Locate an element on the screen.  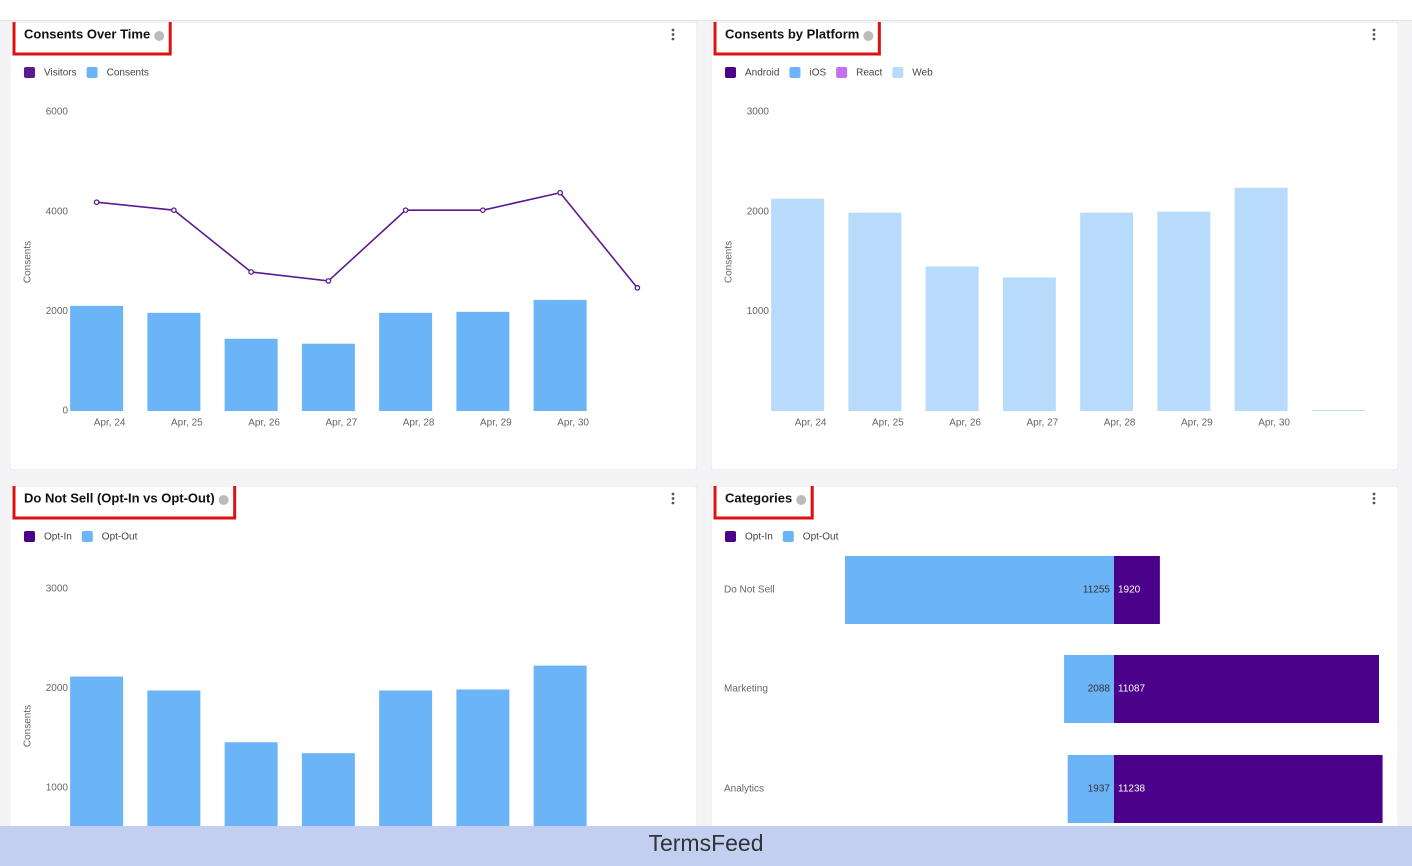
legend-label: React is located at coordinates (869, 73).